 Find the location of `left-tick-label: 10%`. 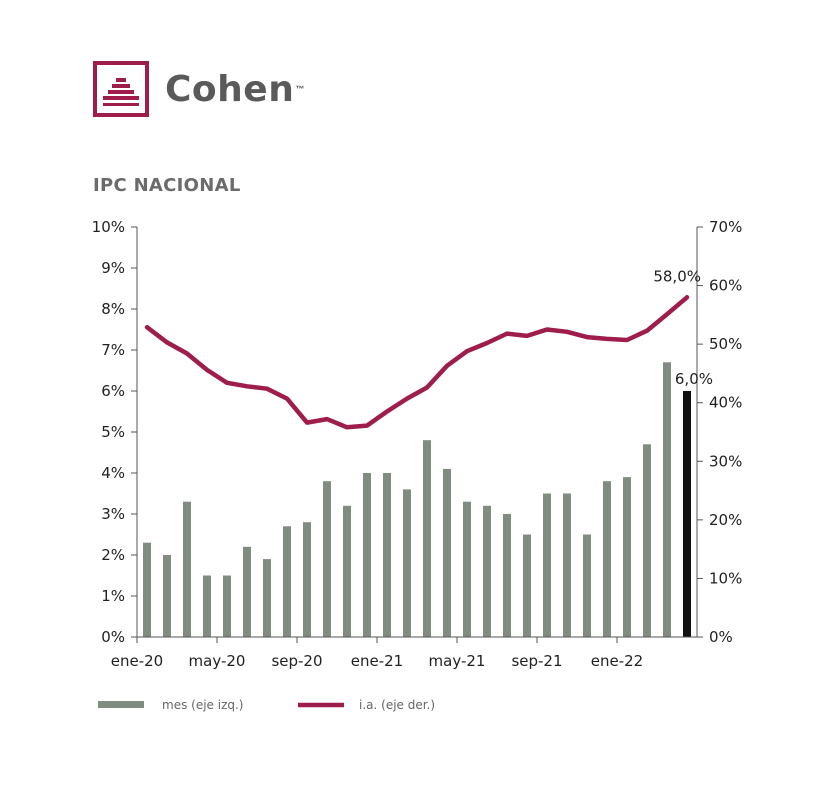

left-tick-label: 10% is located at coordinates (108, 227).